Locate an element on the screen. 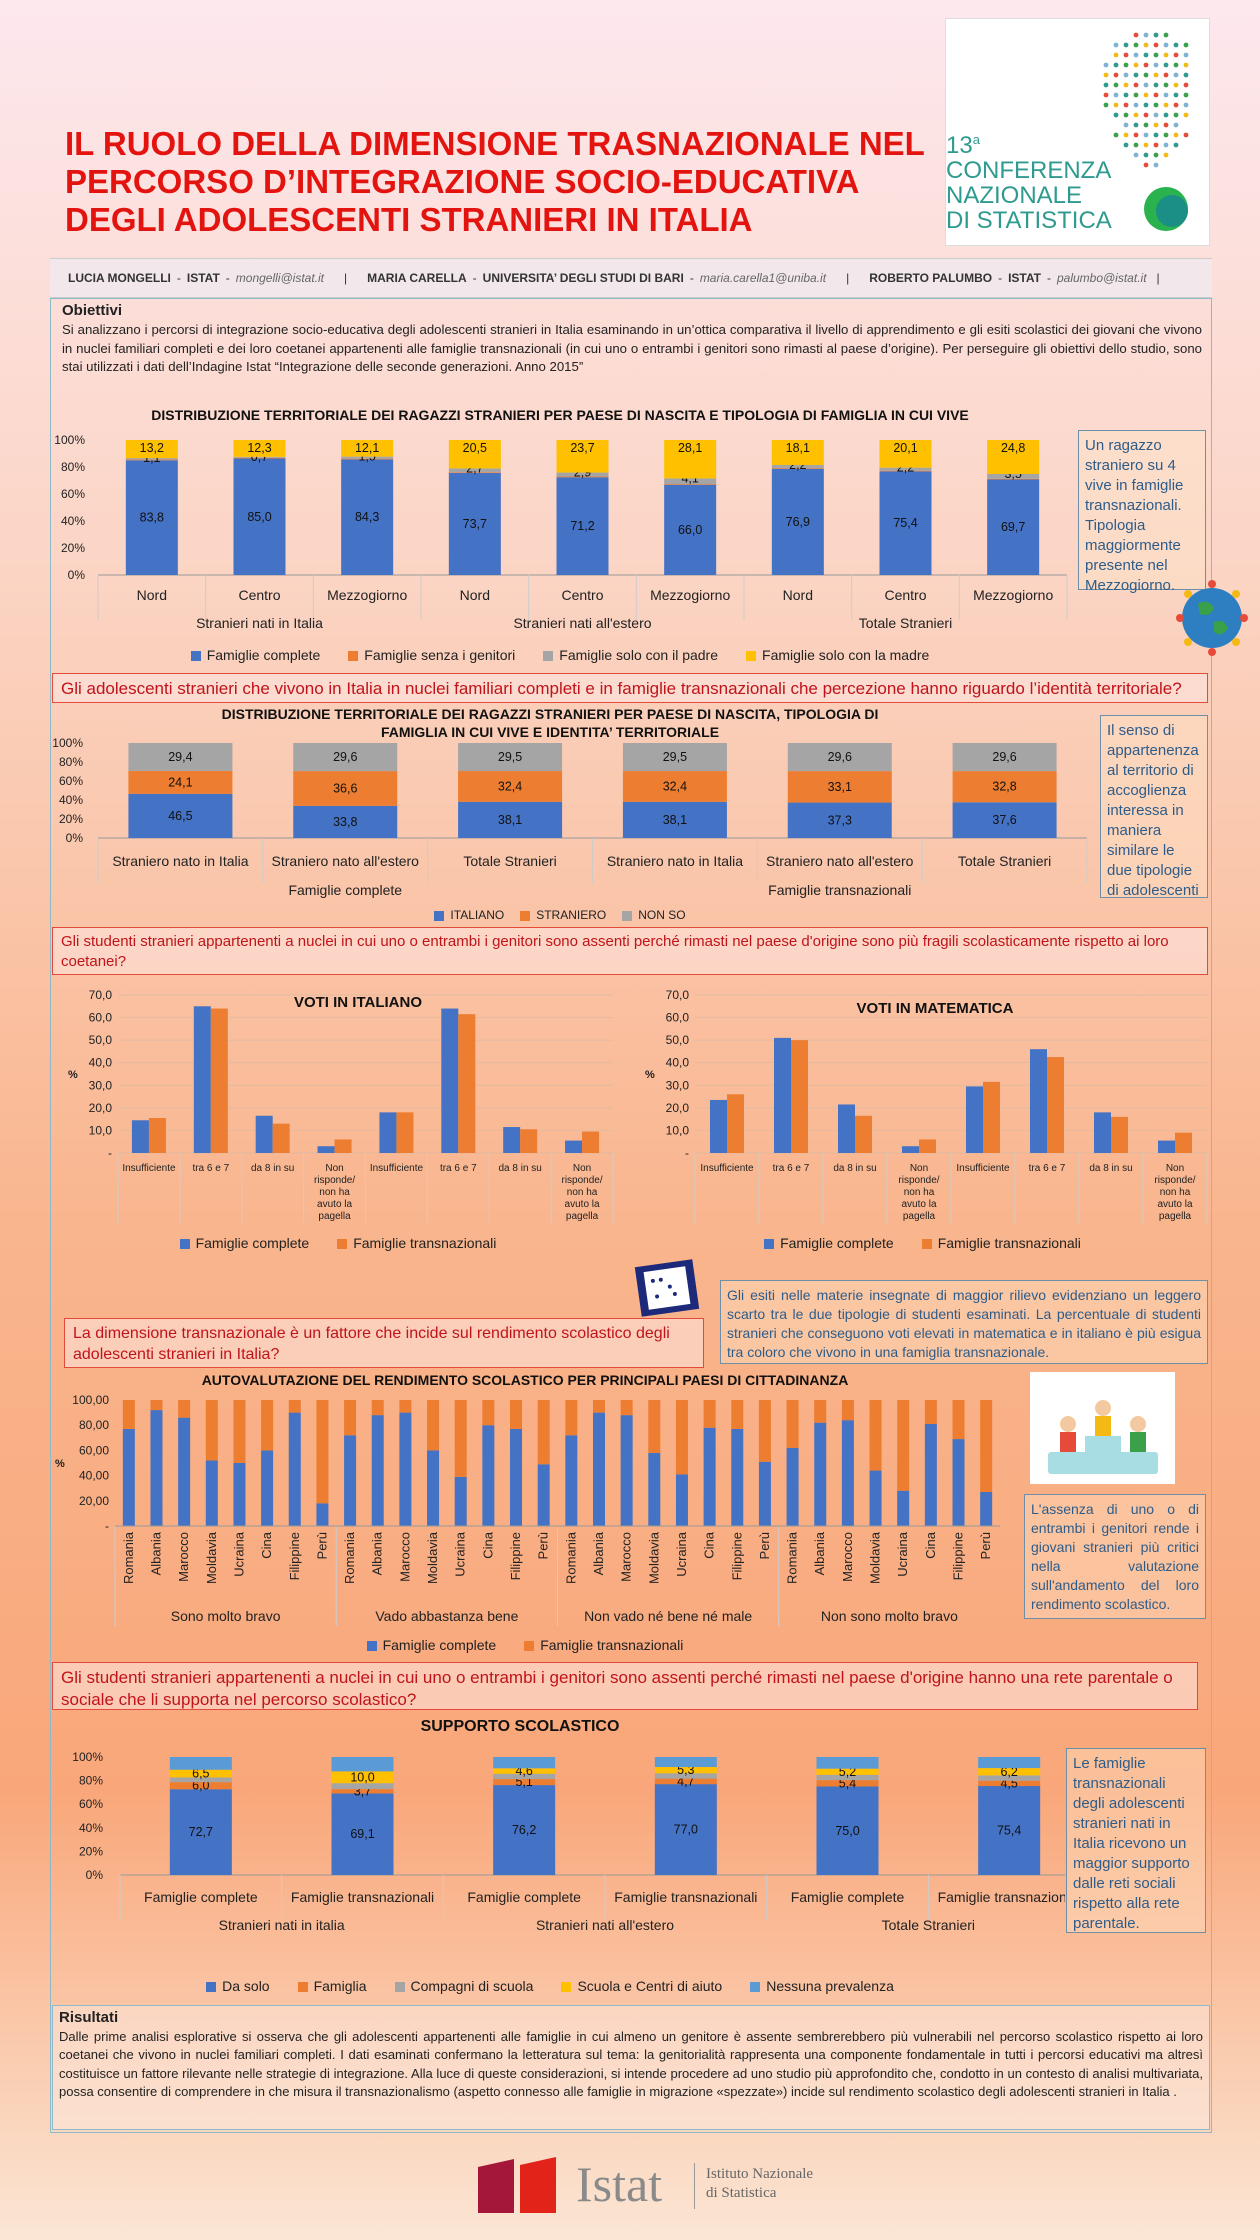 The width and height of the screenshot is (1260, 2240). istat-org-line-1: Istituto Nazionale is located at coordinates (760, 2174).